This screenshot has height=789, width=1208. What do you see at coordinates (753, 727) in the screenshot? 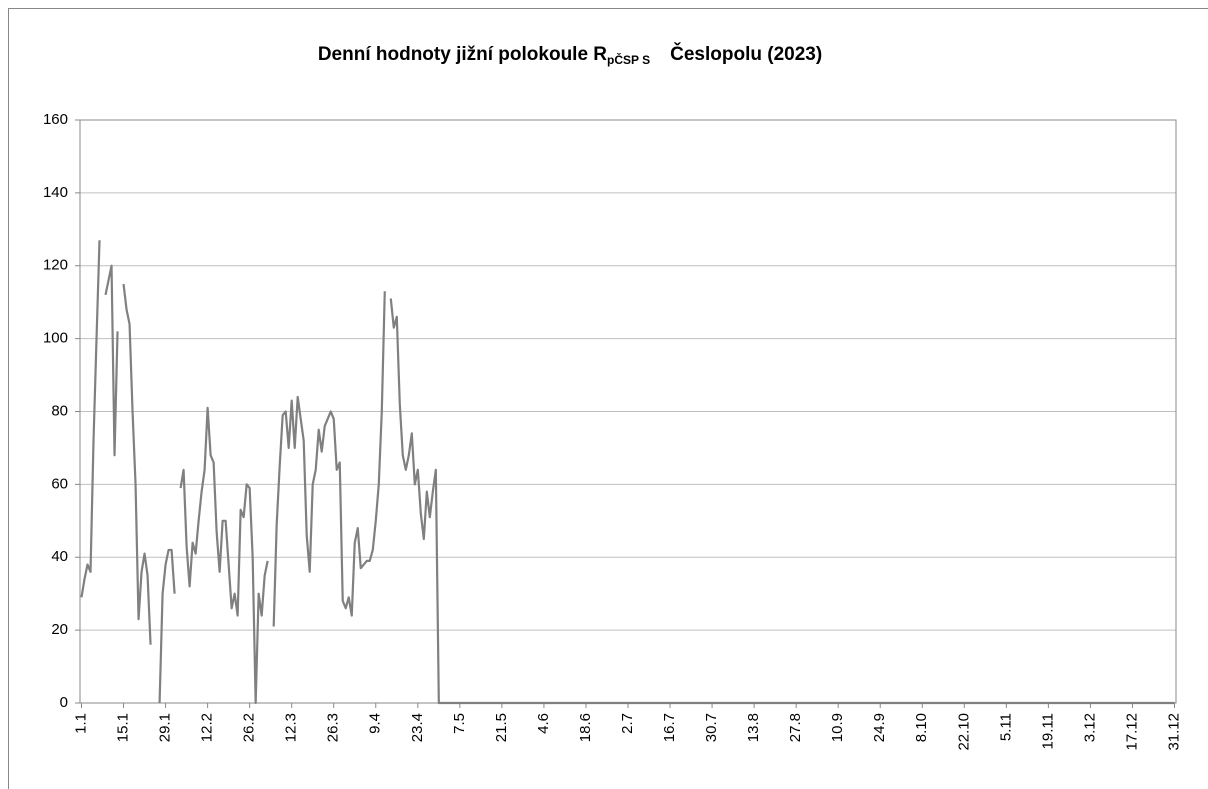
I see `x-tick-label: 13.8` at bounding box center [753, 727].